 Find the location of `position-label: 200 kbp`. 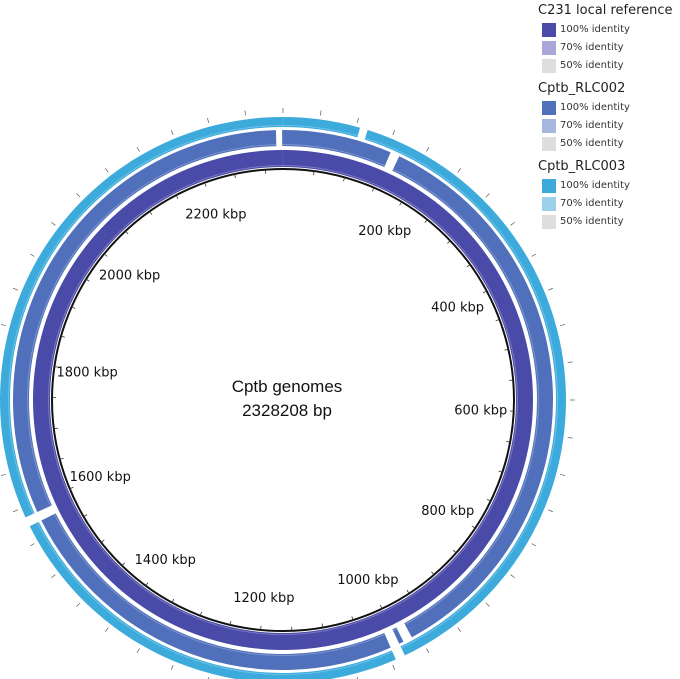

position-label: 200 kbp is located at coordinates (384, 231).